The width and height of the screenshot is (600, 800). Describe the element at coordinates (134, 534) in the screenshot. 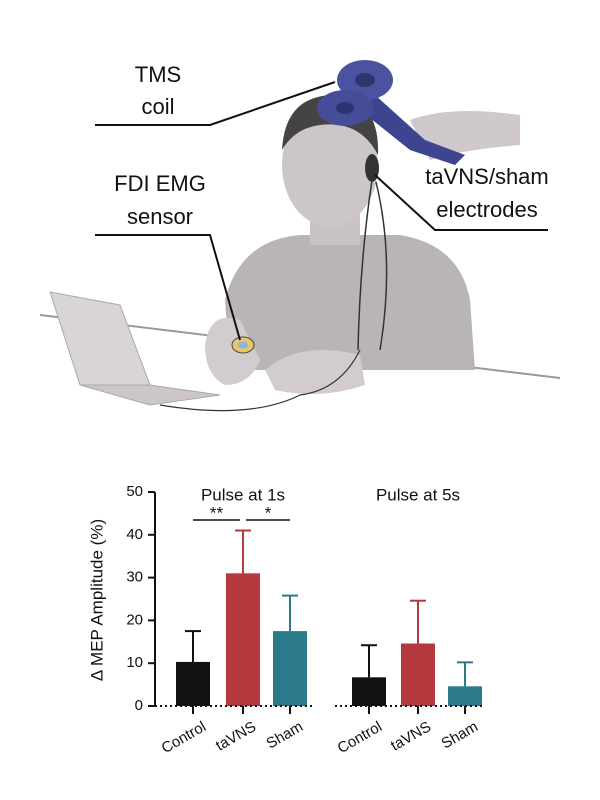

I see `y-tick-label: 40` at that location.